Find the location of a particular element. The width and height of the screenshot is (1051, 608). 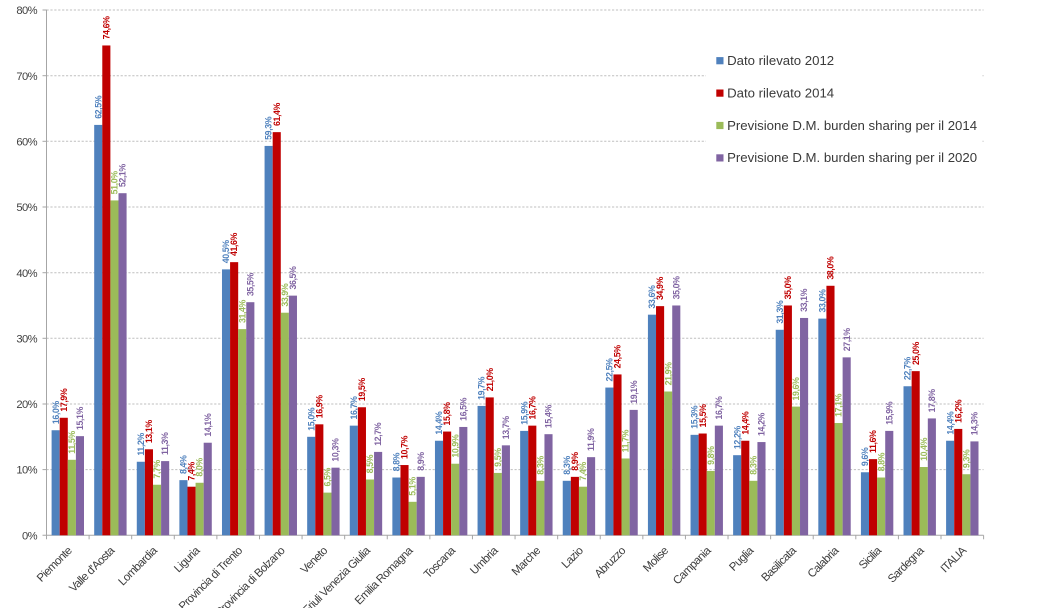

svg-text: 41,6% is located at coordinates (234, 245).